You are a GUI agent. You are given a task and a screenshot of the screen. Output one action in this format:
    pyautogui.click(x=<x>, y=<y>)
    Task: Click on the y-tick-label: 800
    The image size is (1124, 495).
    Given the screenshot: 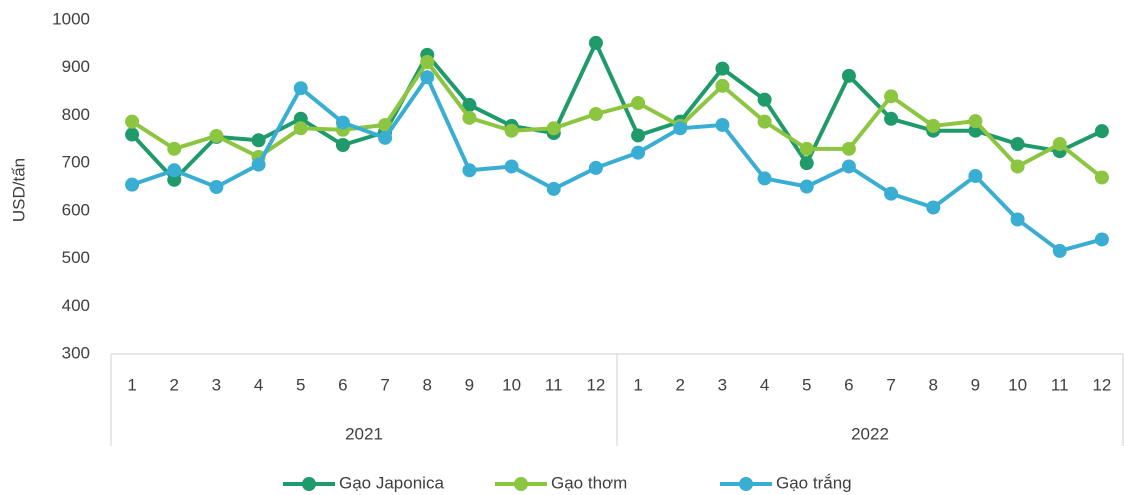 What is the action you would take?
    pyautogui.click(x=76, y=114)
    